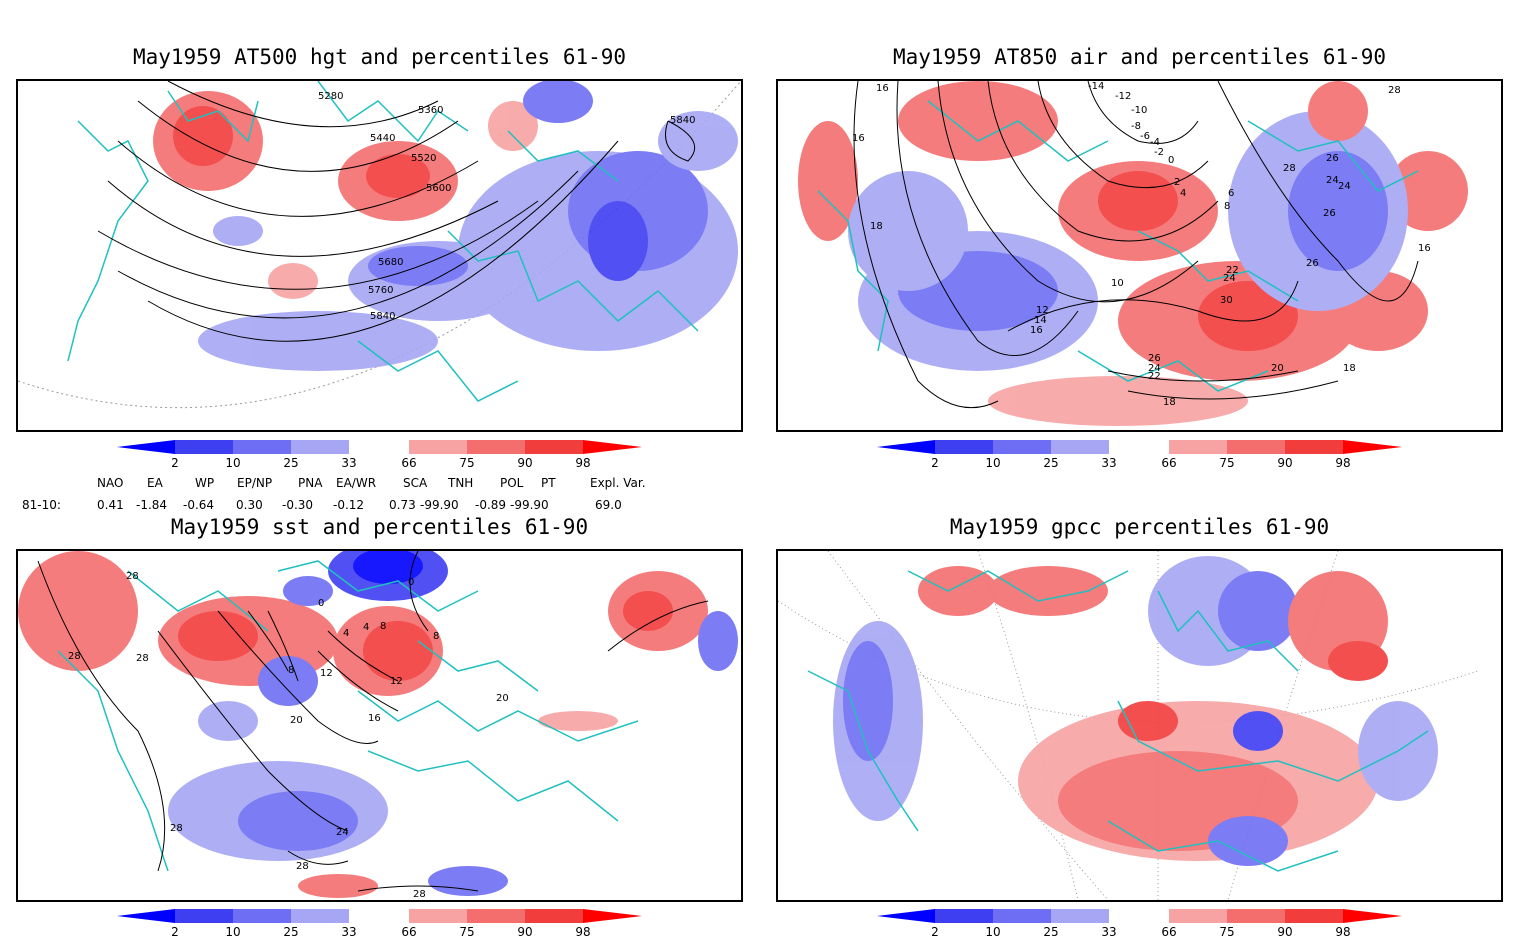 The width and height of the screenshot is (1520, 940). I want to click on panel4-title: May1959 gpcc percentiles 61-90, so click(1139, 527).